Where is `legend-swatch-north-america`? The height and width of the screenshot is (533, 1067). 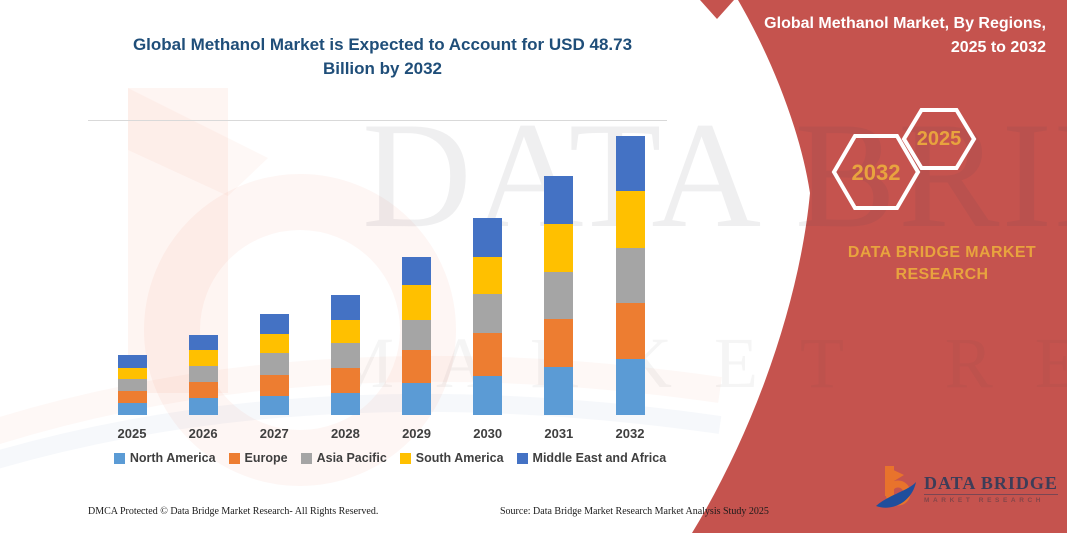
legend-swatch-north-america is located at coordinates (119, 458).